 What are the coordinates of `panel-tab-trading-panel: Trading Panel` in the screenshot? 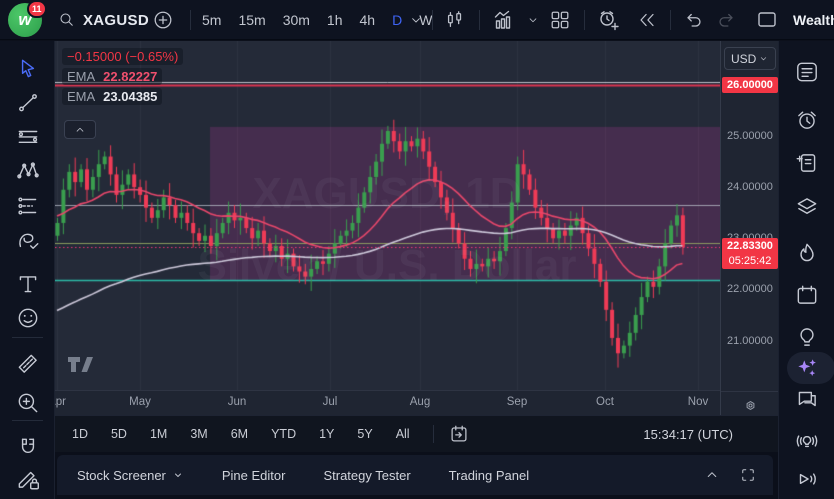 It's located at (489, 475).